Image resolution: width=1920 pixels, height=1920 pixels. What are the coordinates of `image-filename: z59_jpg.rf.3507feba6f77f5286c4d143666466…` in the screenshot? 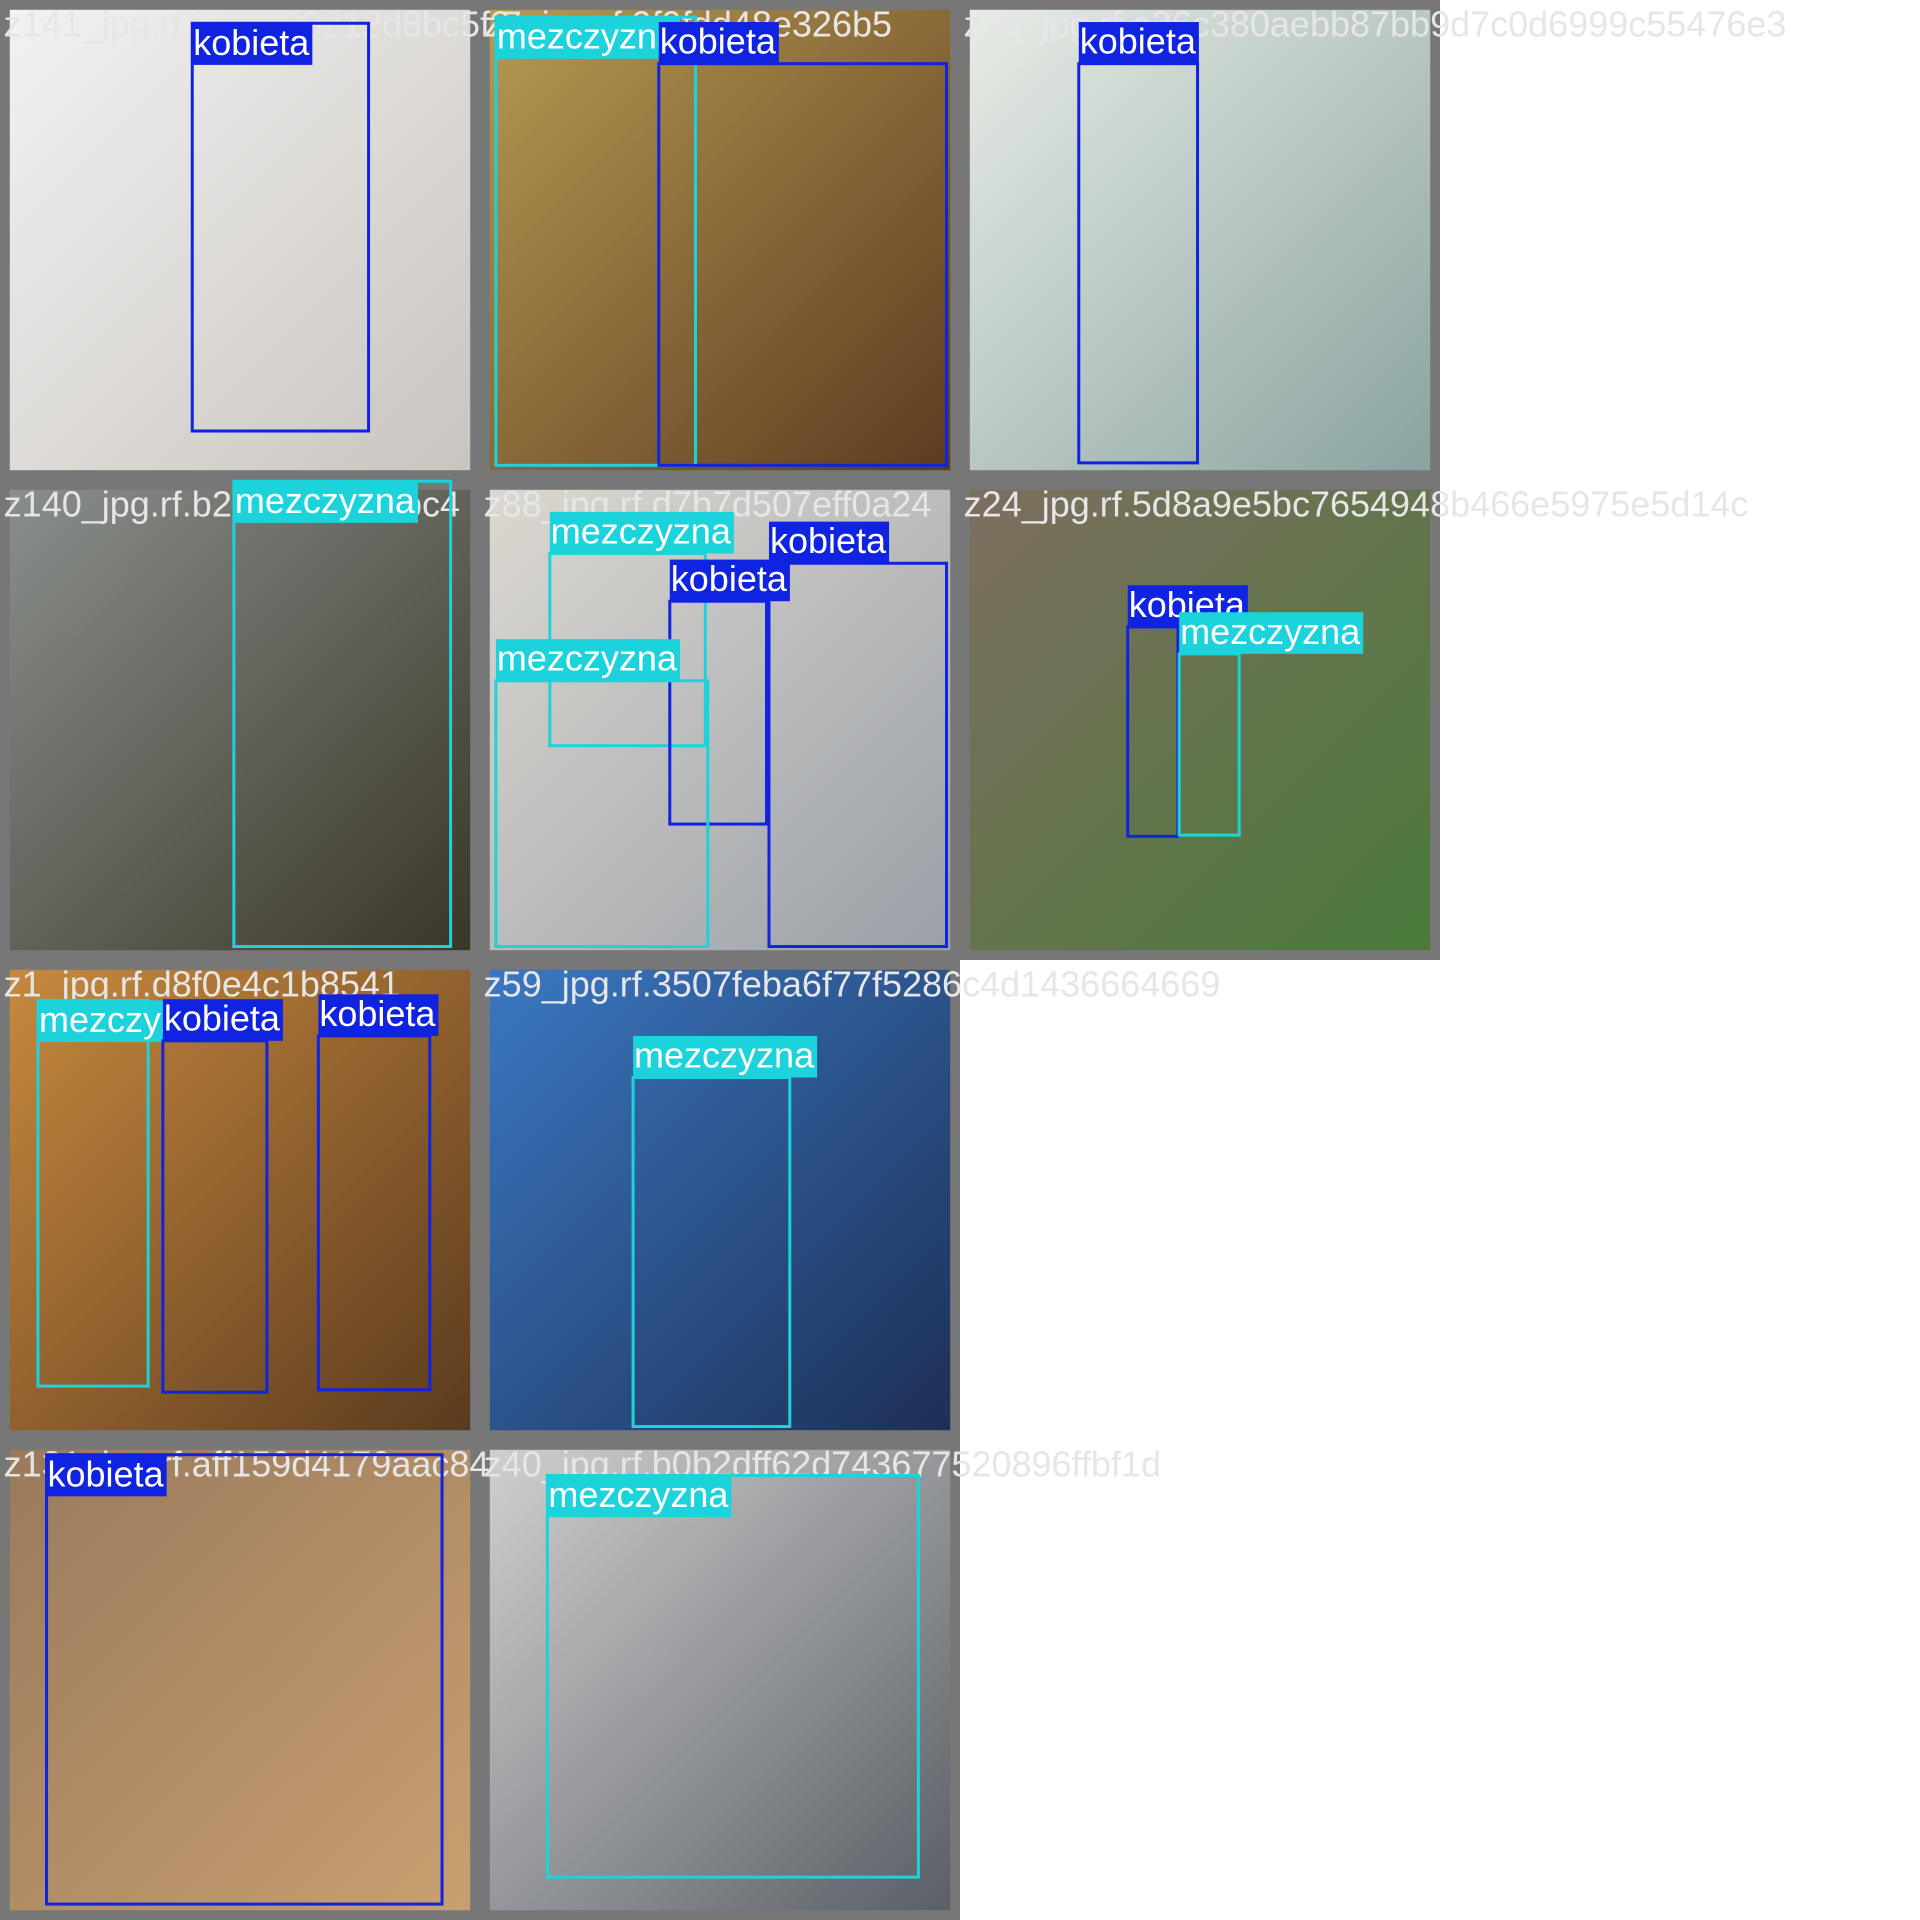 It's located at (852, 983).